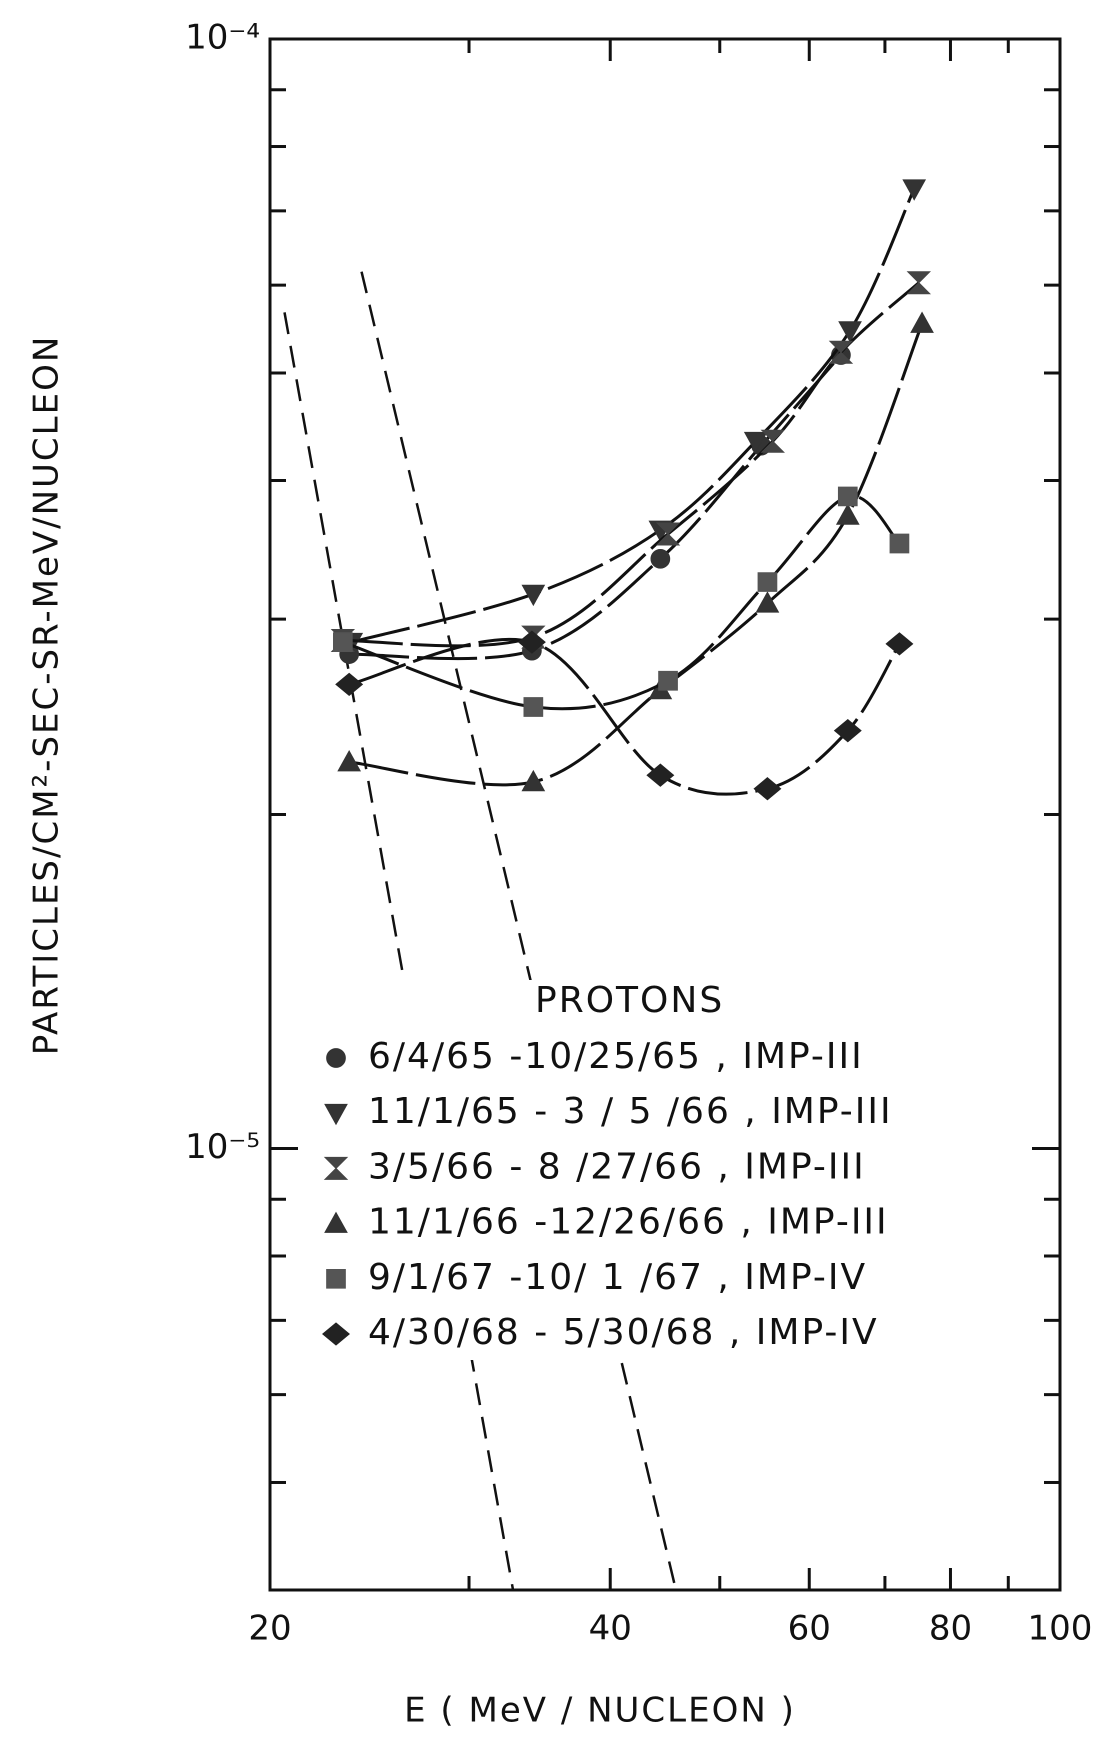 The width and height of the screenshot is (1104, 1741). Describe the element at coordinates (616, 1056) in the screenshot. I see `legend-label: 6/4/65 -10/25/65 , IMP-III` at that location.